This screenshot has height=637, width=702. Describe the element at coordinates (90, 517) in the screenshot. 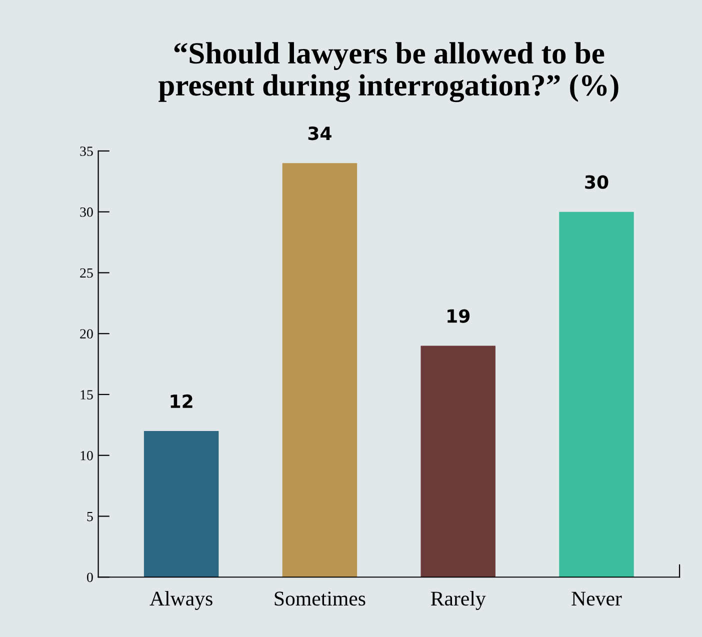

I see `y-tick-label: 5` at that location.